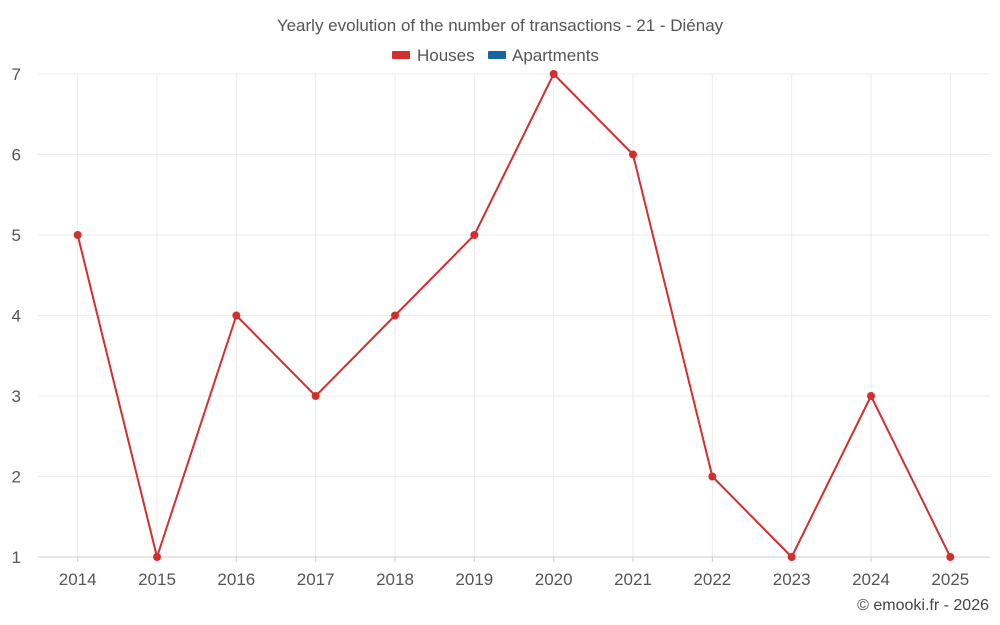  I want to click on legend-swatch-apartments, so click(497, 55).